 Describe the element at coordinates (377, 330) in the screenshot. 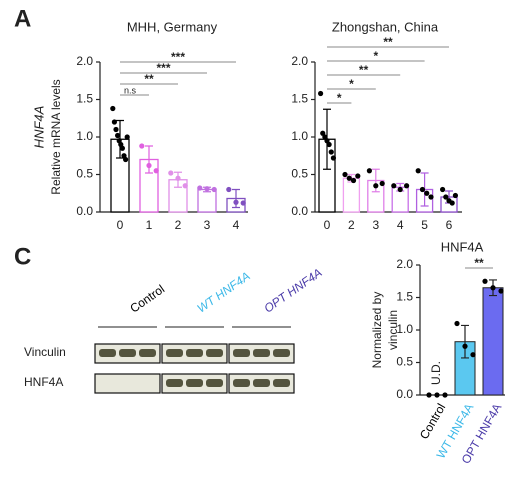

I see `y-axis-label: Normalized by` at that location.